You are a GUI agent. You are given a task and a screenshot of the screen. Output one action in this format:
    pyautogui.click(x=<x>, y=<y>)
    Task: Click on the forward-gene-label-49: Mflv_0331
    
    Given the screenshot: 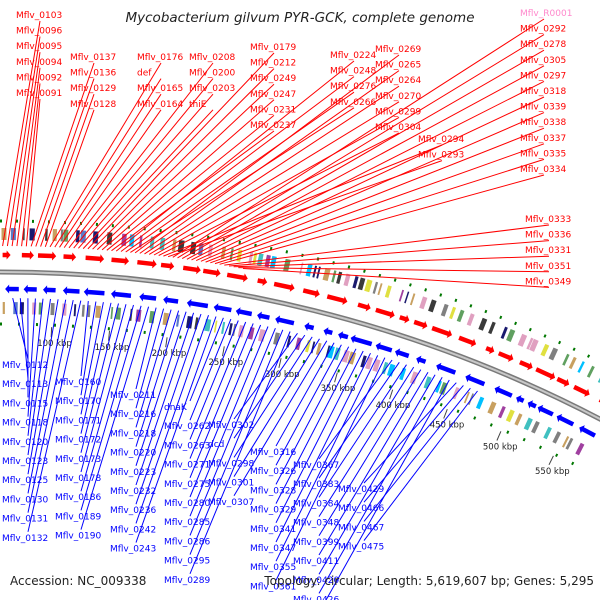 What is the action you would take?
    pyautogui.click(x=548, y=251)
    